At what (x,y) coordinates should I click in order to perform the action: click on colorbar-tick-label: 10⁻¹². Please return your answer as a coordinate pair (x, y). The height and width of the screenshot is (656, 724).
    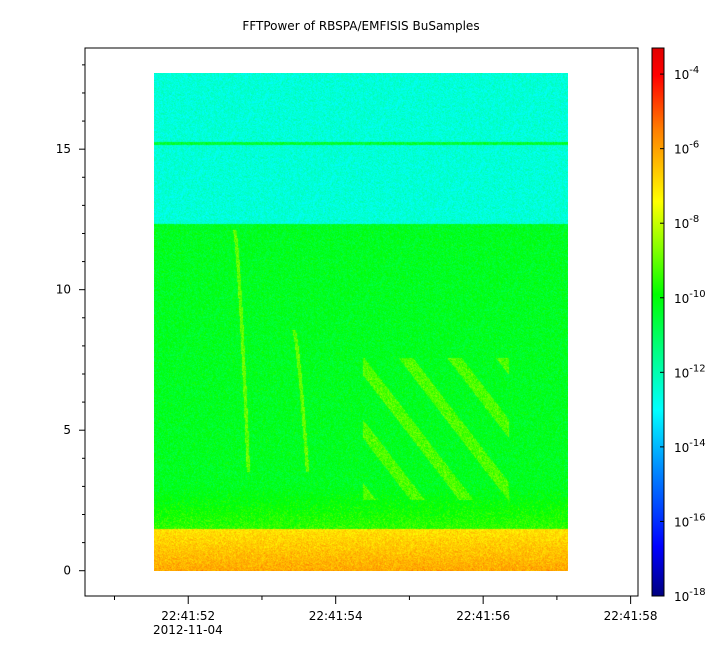
    Looking at the image, I should click on (690, 371).